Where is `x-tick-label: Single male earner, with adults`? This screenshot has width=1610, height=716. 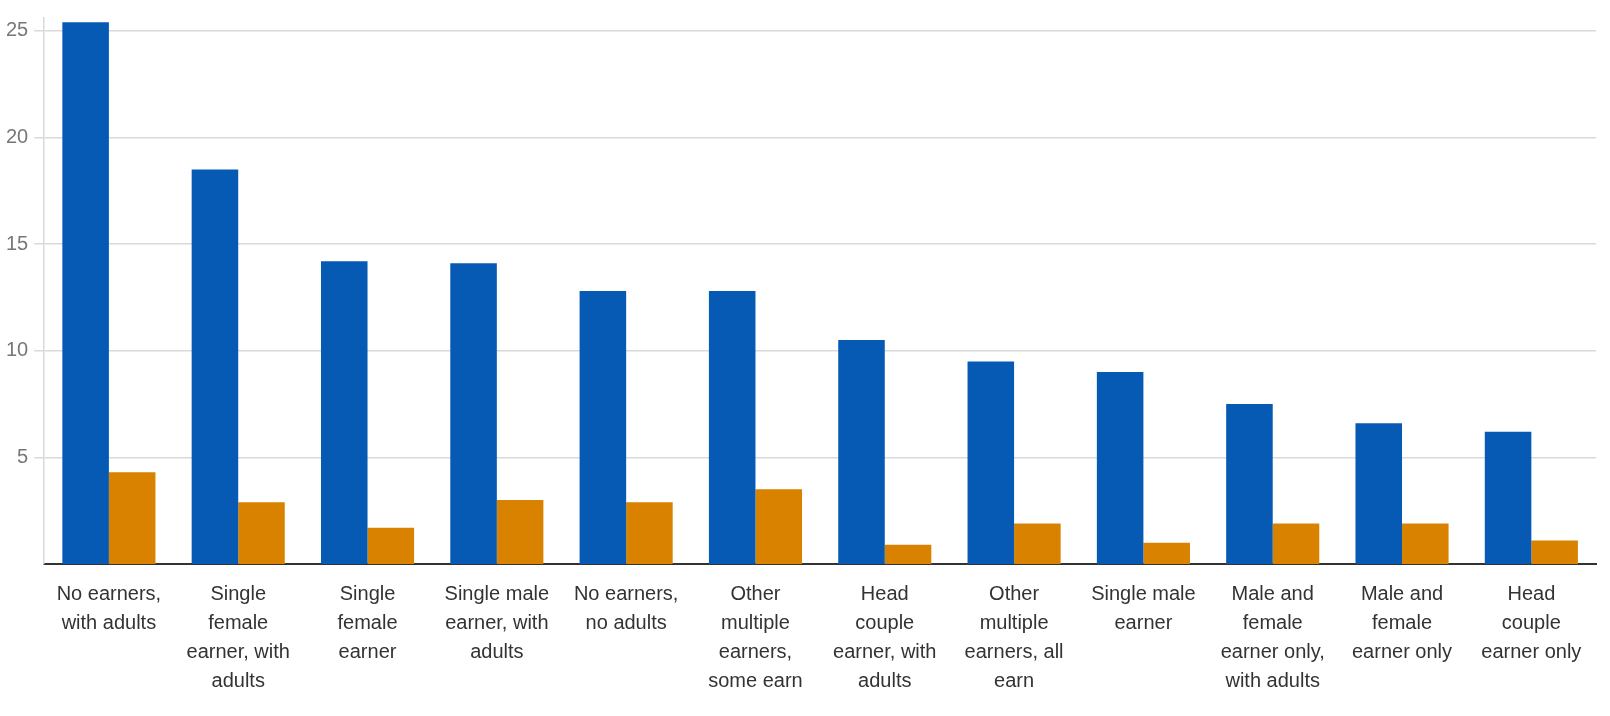
x-tick-label: Single male earner, with adults is located at coordinates (497, 622).